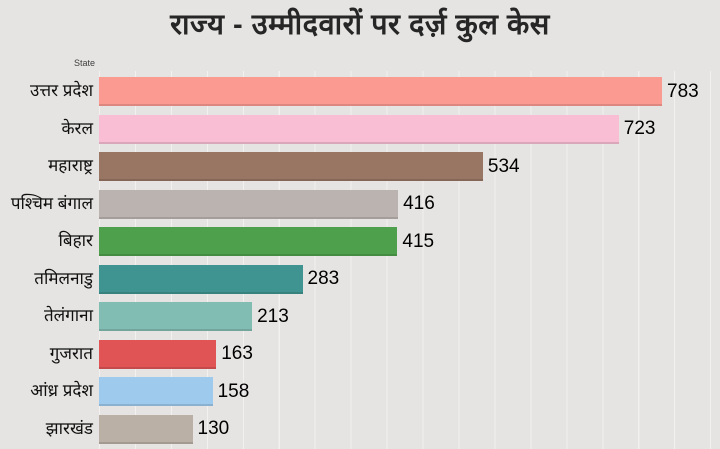 Image resolution: width=720 pixels, height=449 pixels. Describe the element at coordinates (360, 279) in the screenshot. I see `bar-row: तमिलनाडु 283` at that location.